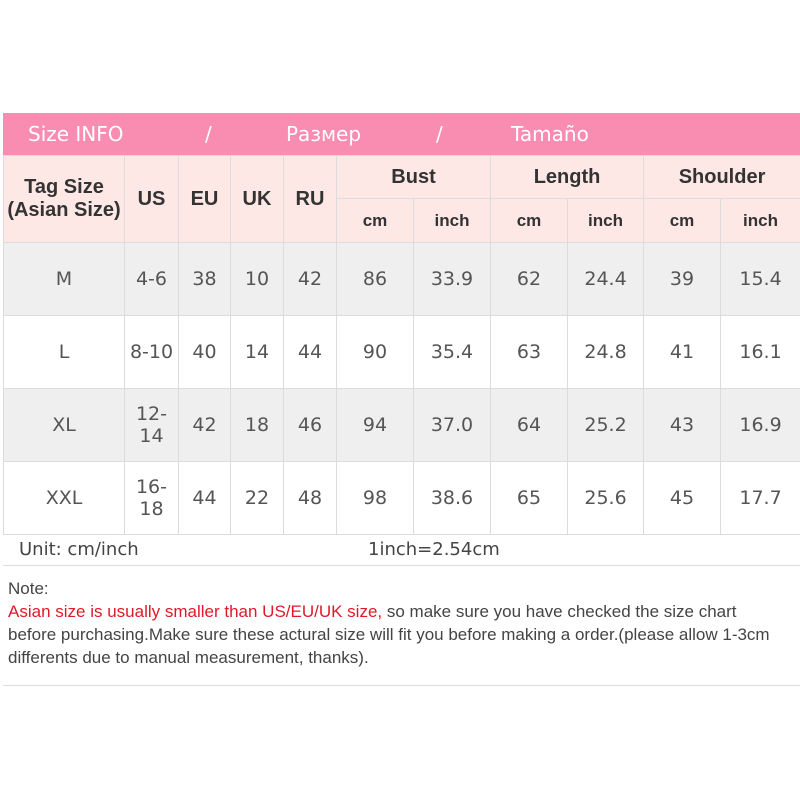 The height and width of the screenshot is (800, 800). Describe the element at coordinates (64, 498) in the screenshot. I see `table-cell: XXL` at that location.